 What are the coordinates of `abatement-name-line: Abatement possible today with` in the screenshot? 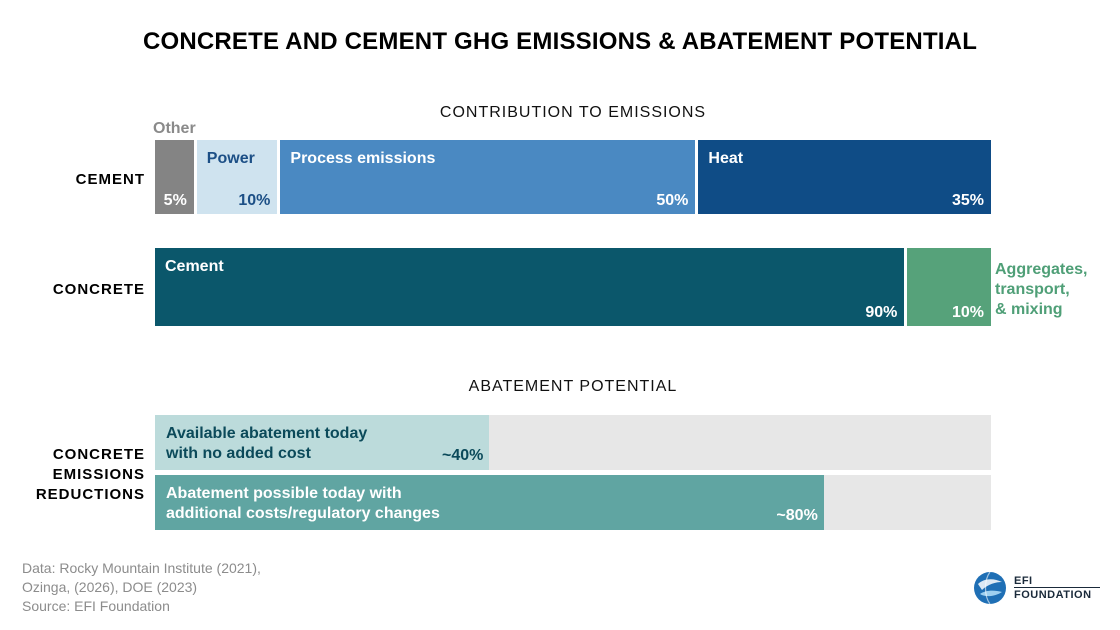 It's located at (284, 493).